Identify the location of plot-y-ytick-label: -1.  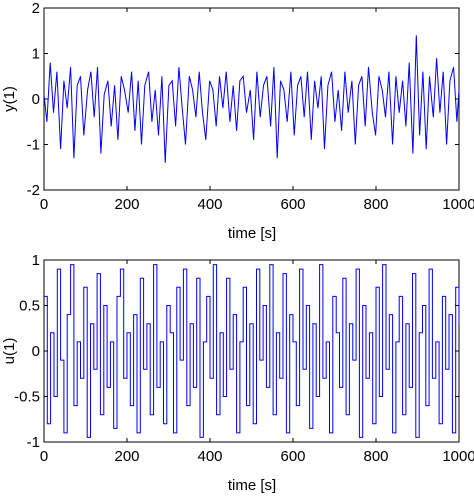
(33, 145).